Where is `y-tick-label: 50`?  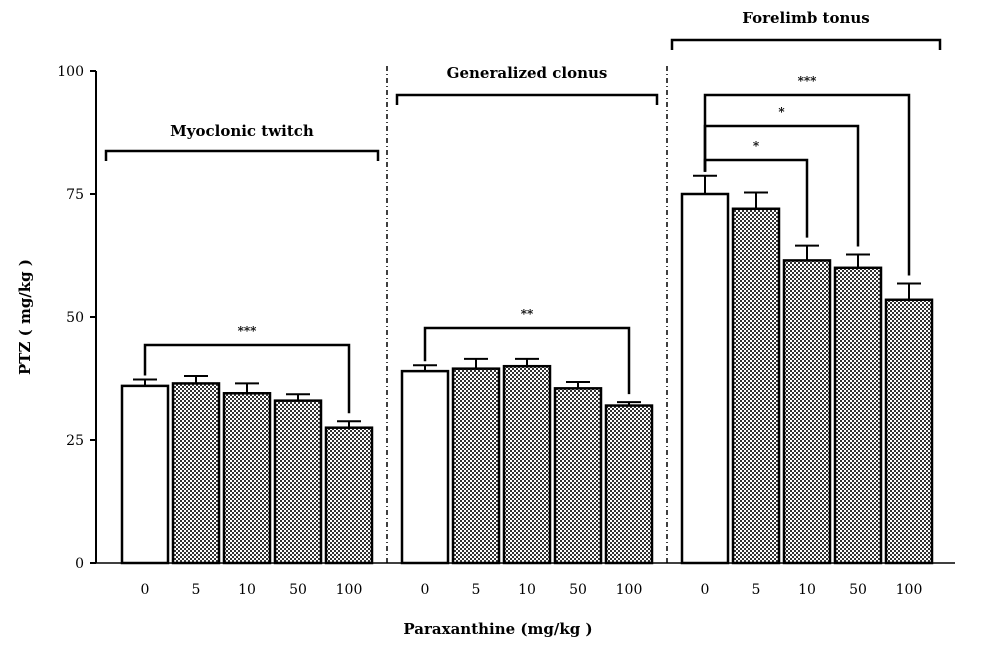 y-tick-label: 50 is located at coordinates (75, 318).